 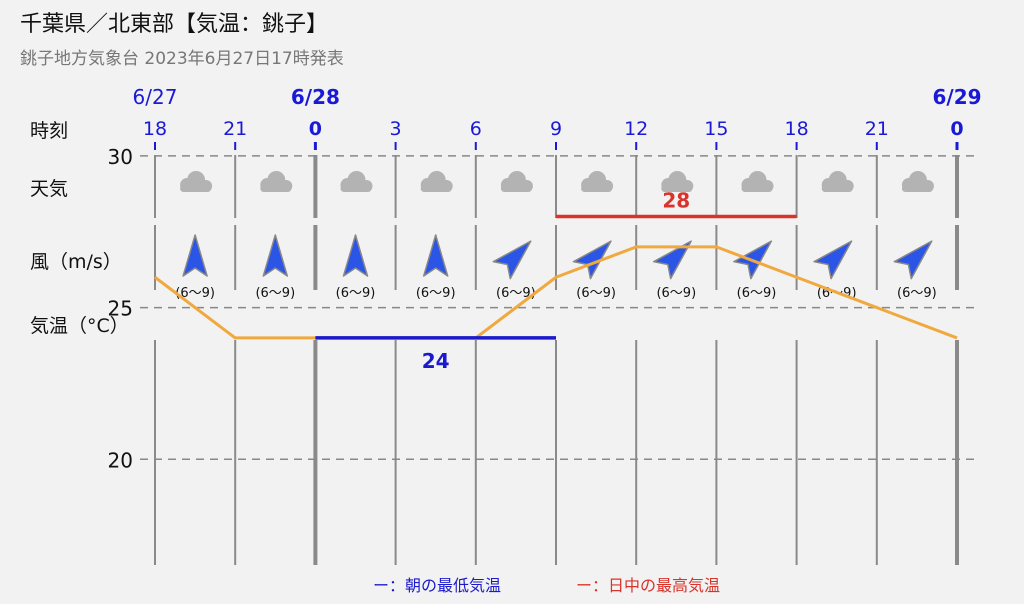 I want to click on page-title: 千葉県／北東部【気温：銚子】, so click(x=174, y=24).